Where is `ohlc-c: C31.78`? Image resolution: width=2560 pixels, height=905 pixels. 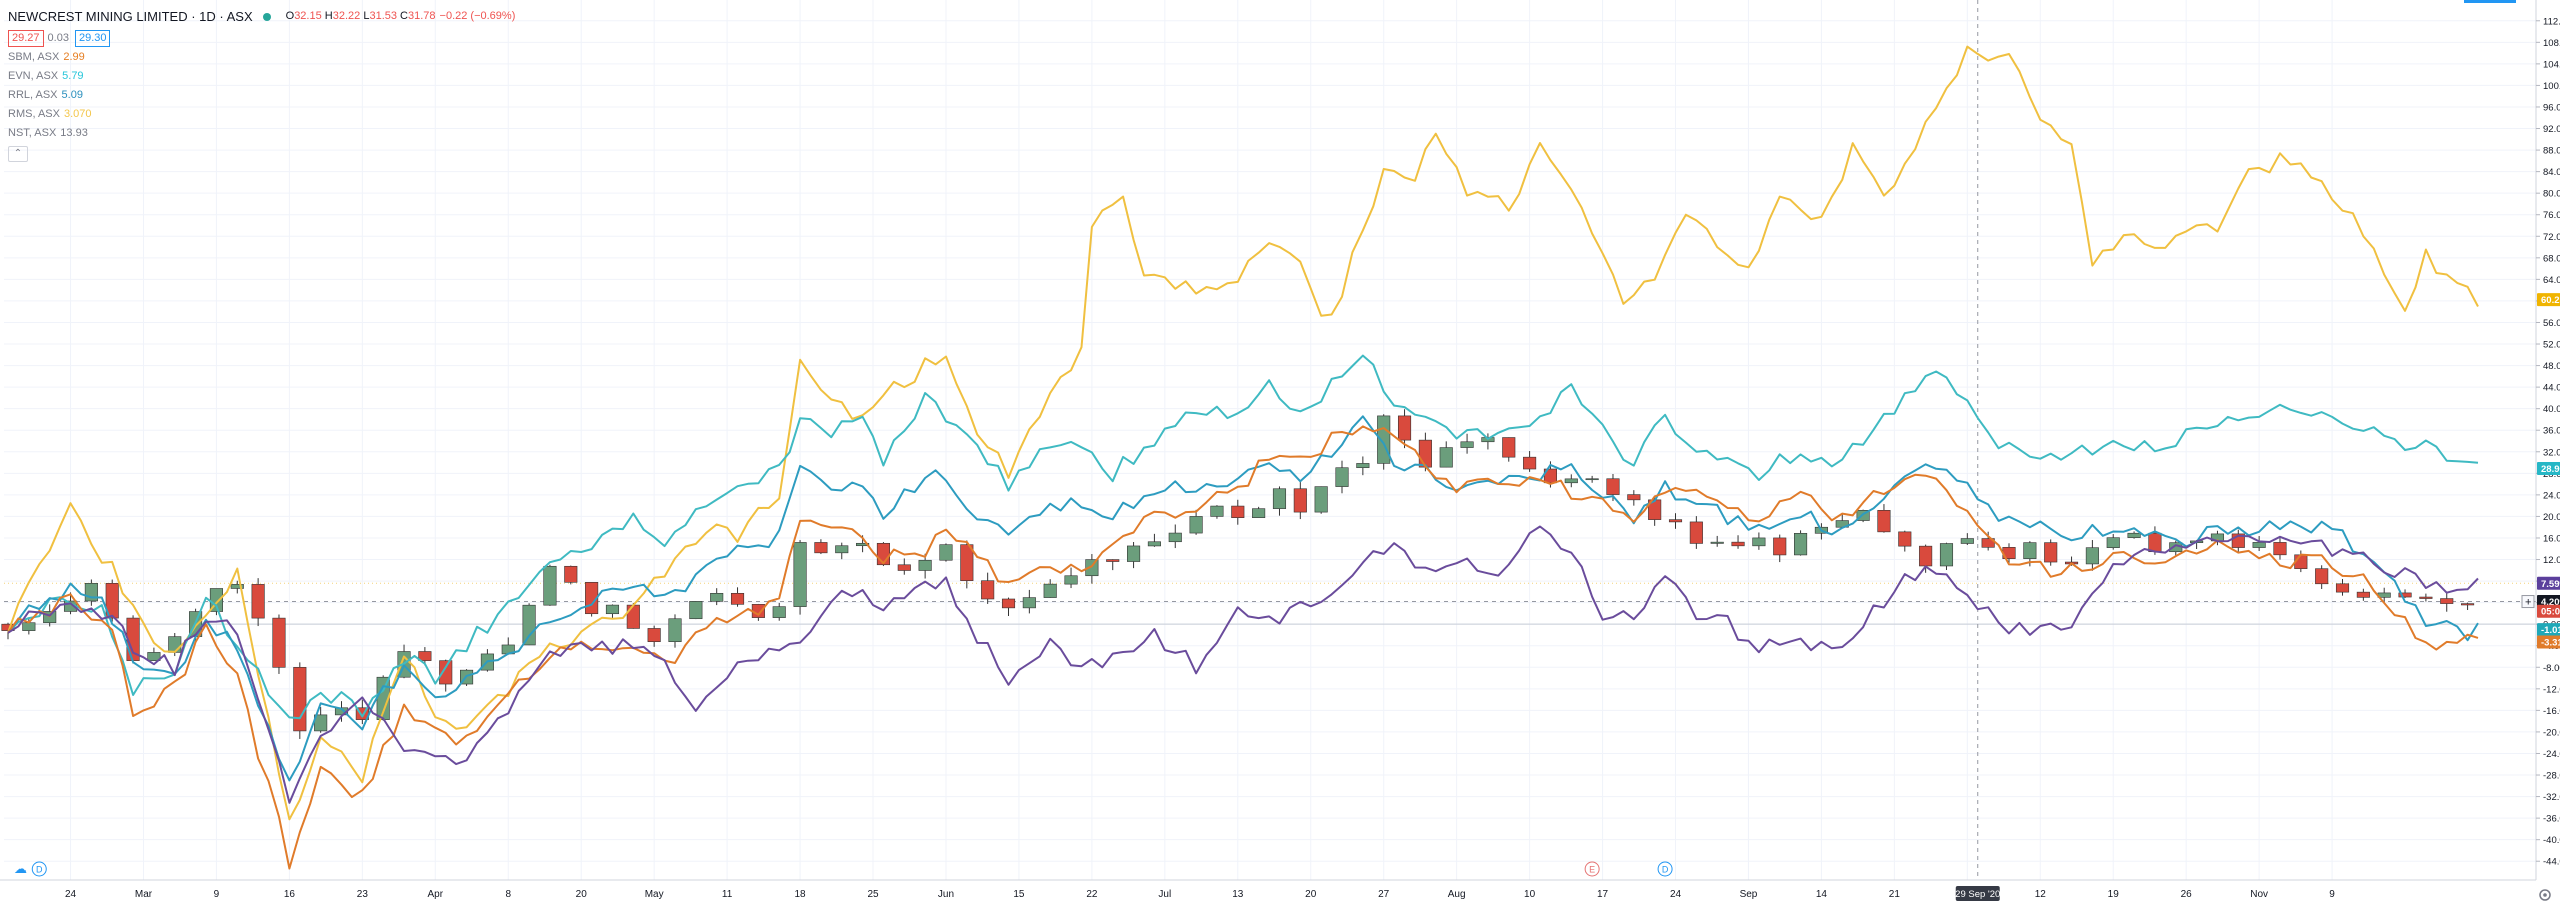 ohlc-c: C31.78 is located at coordinates (418, 16).